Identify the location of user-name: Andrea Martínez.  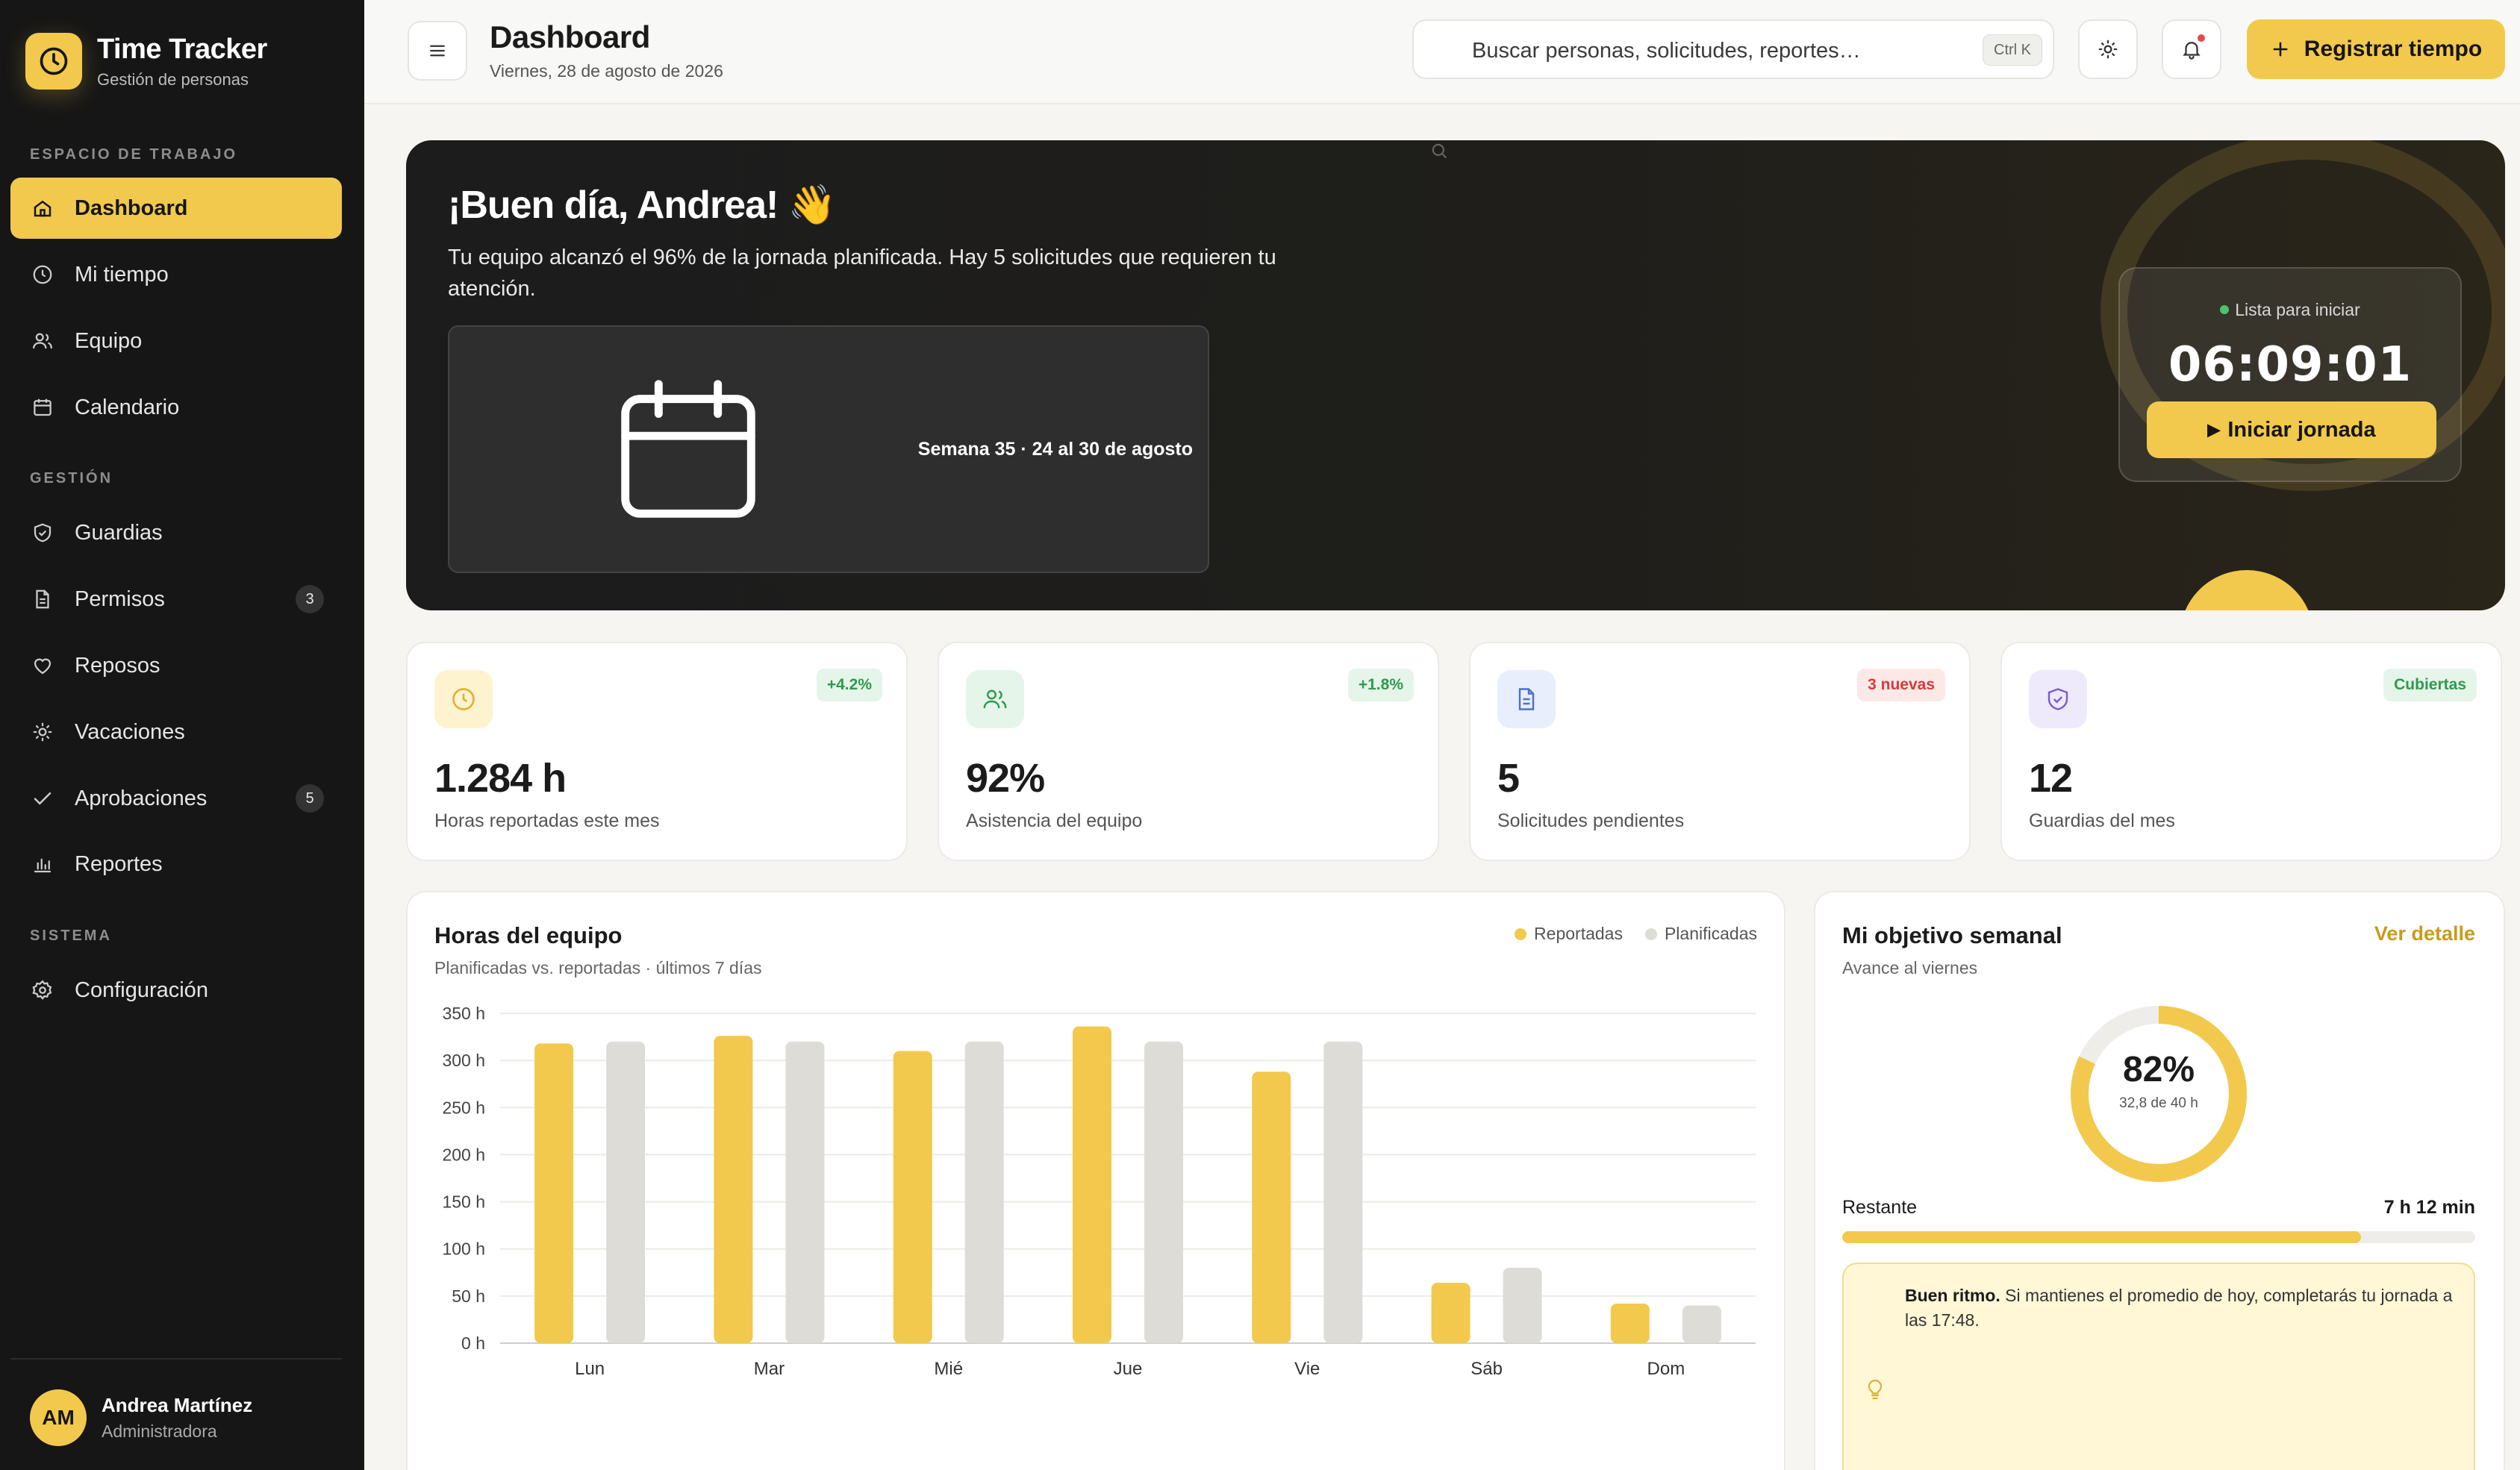
(177, 1405).